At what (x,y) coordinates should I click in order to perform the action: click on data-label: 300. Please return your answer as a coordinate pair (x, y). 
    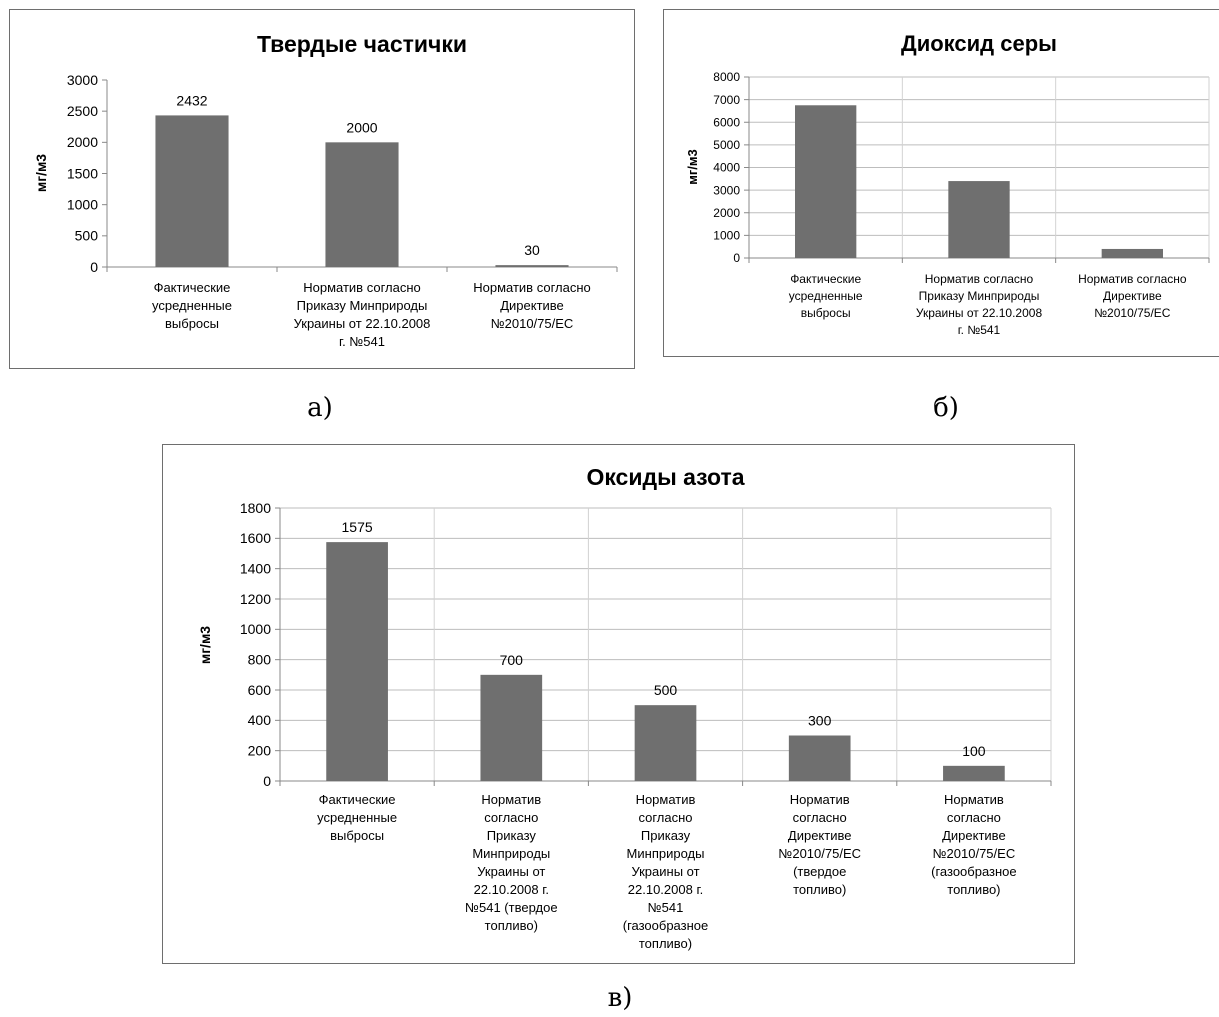
    Looking at the image, I should click on (820, 721).